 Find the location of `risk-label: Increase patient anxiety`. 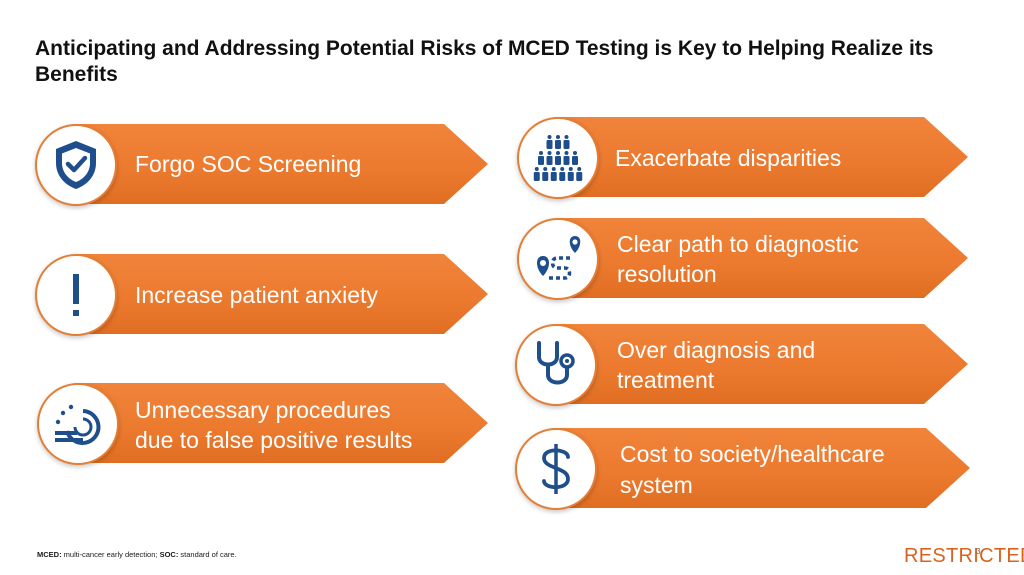

risk-label: Increase patient anxiety is located at coordinates (256, 295).